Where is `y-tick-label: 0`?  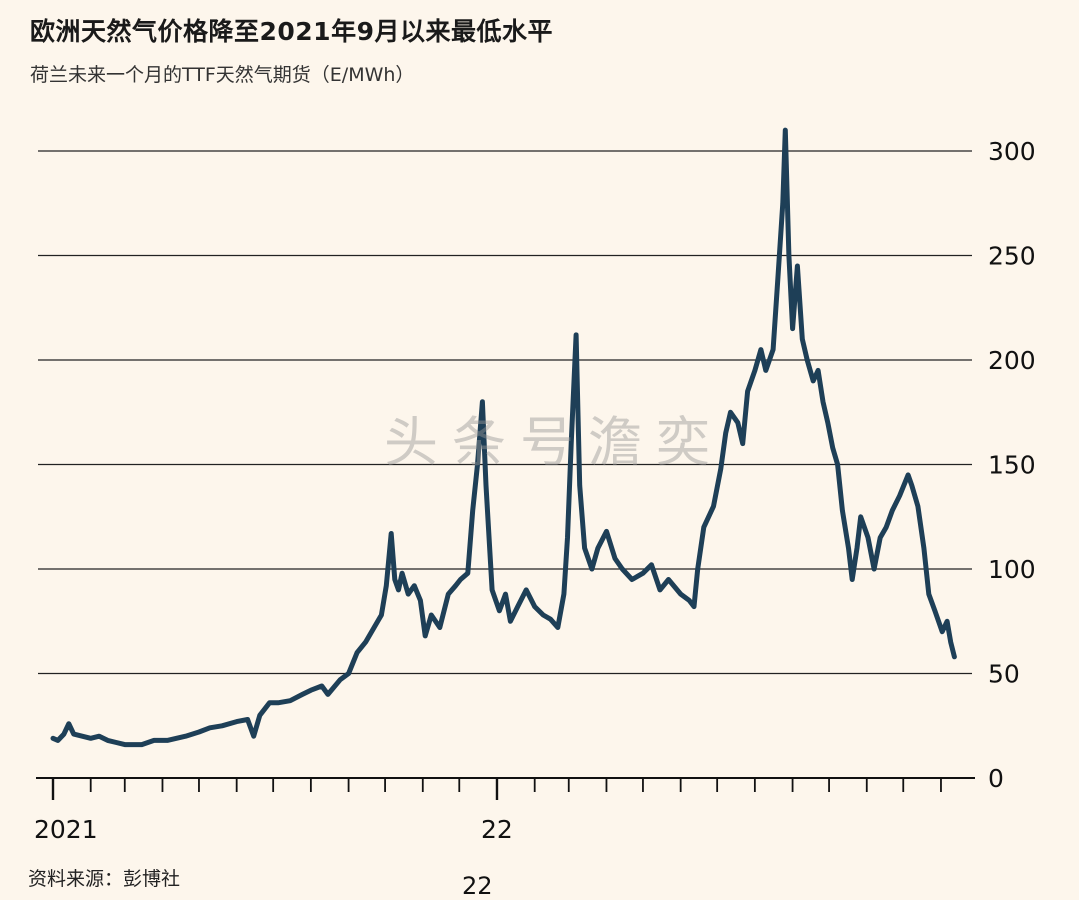
y-tick-label: 0 is located at coordinates (996, 778).